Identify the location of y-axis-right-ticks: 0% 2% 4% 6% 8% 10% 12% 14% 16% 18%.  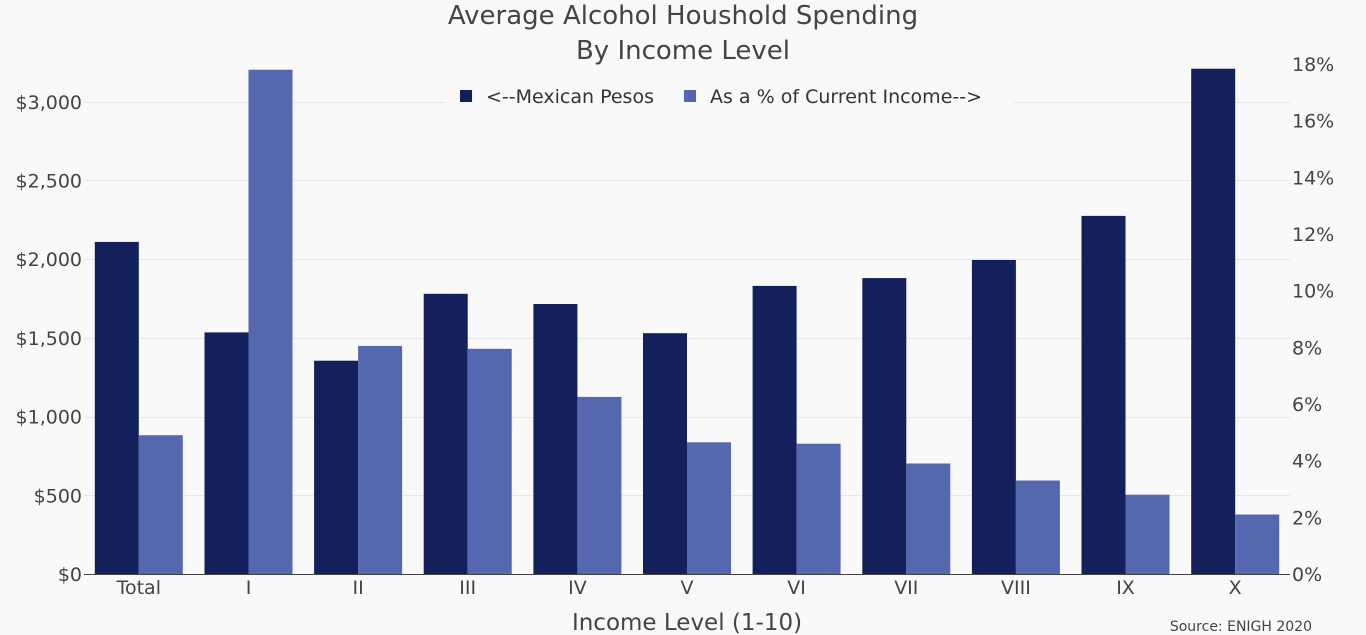
(1313, 320).